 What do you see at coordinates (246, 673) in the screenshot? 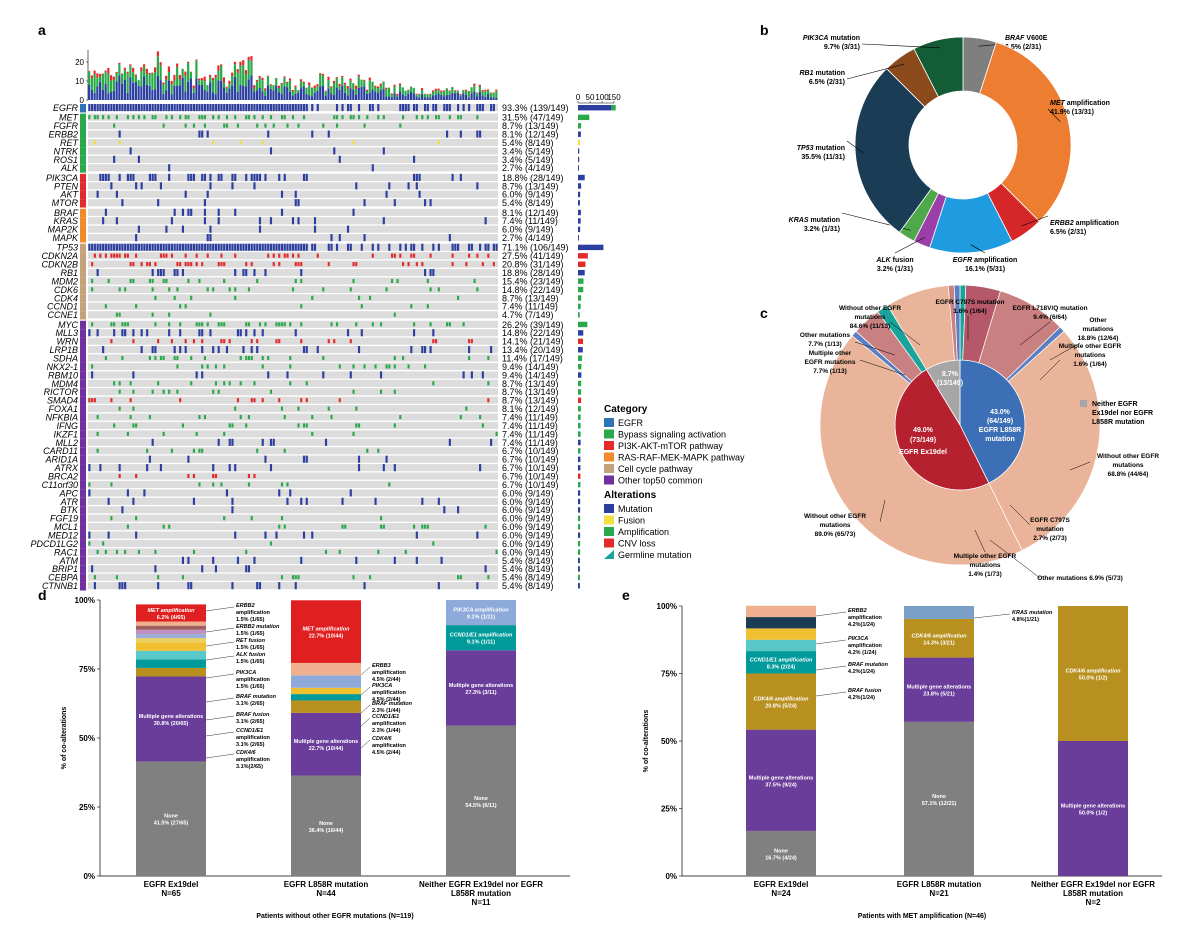
I see `callout-label: PIK3CA` at bounding box center [246, 673].